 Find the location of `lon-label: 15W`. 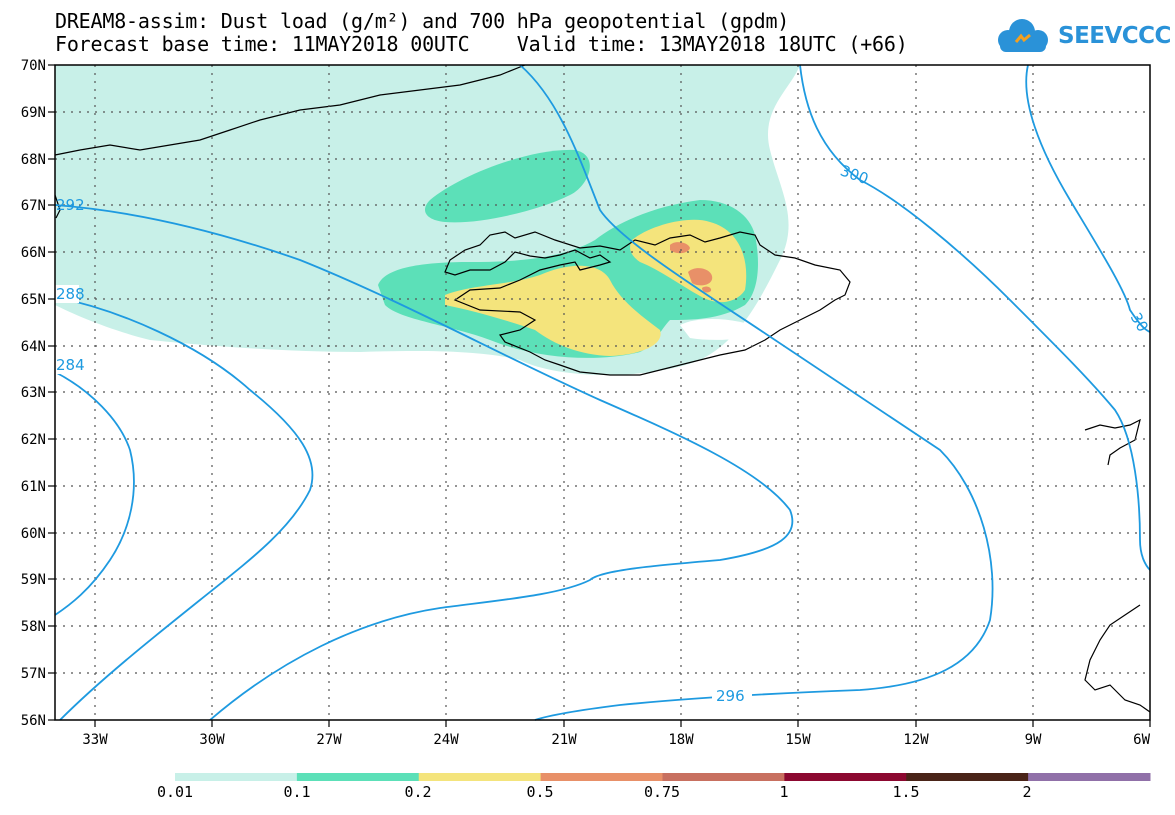

lon-label: 15W is located at coordinates (798, 740).